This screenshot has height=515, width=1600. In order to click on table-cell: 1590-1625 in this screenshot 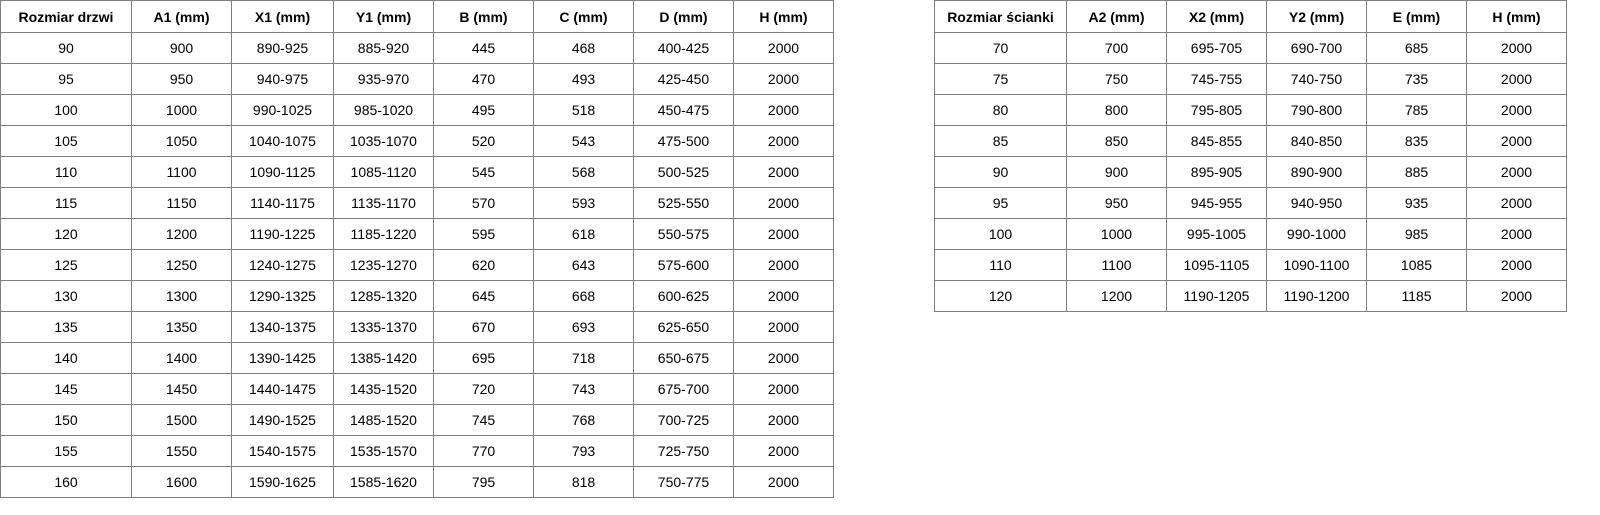, I will do `click(282, 482)`.